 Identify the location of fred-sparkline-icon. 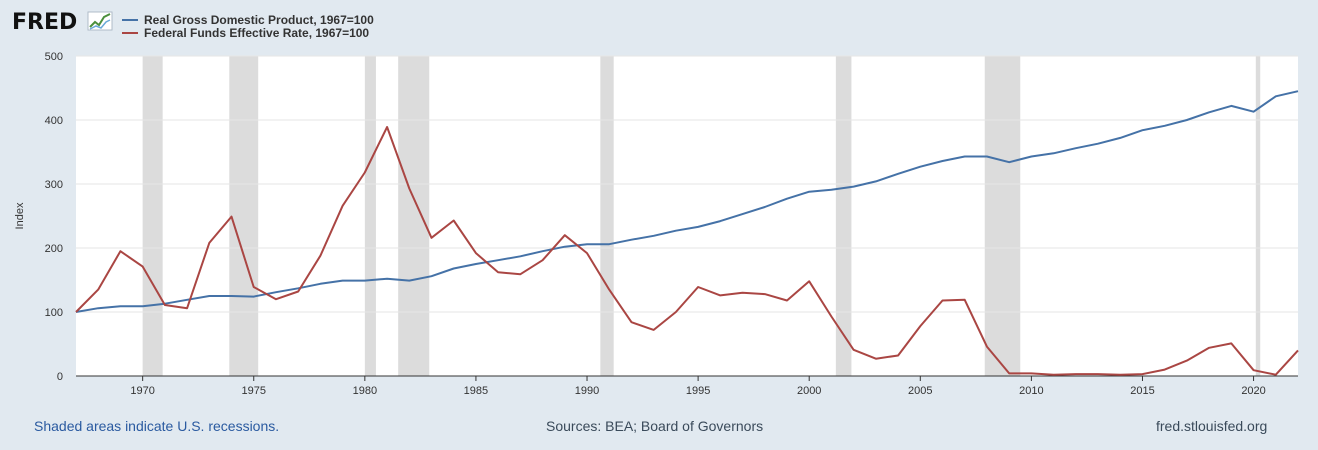
(100, 21).